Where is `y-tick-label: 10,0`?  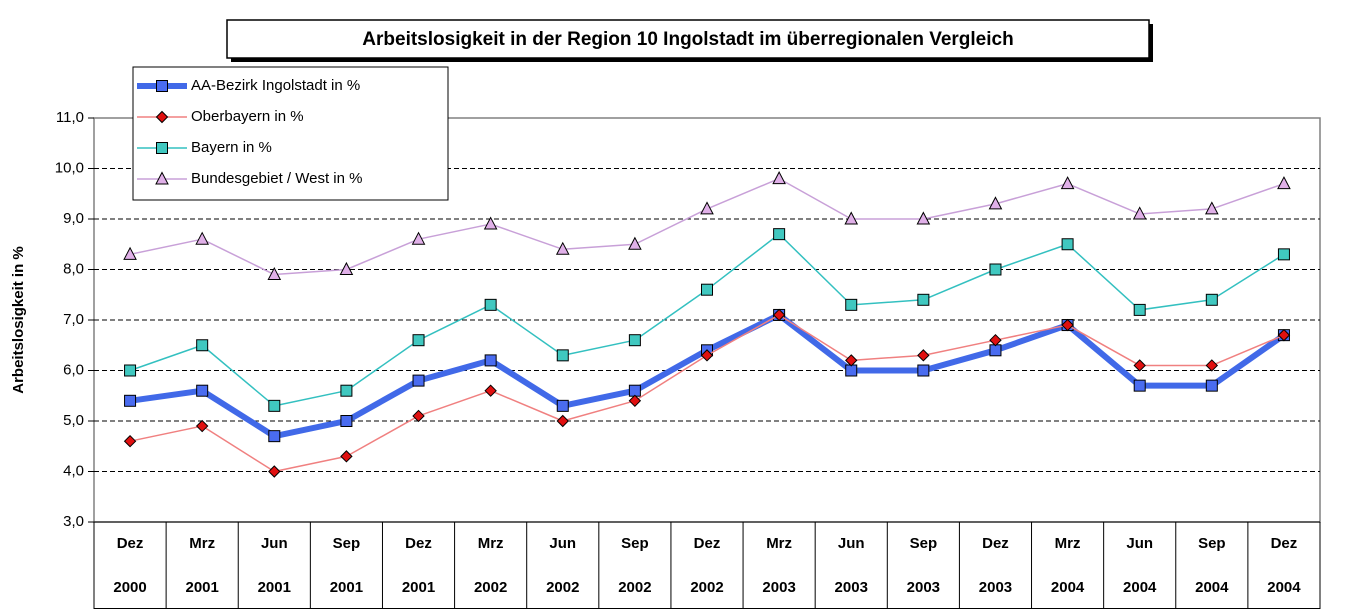 y-tick-label: 10,0 is located at coordinates (69, 167).